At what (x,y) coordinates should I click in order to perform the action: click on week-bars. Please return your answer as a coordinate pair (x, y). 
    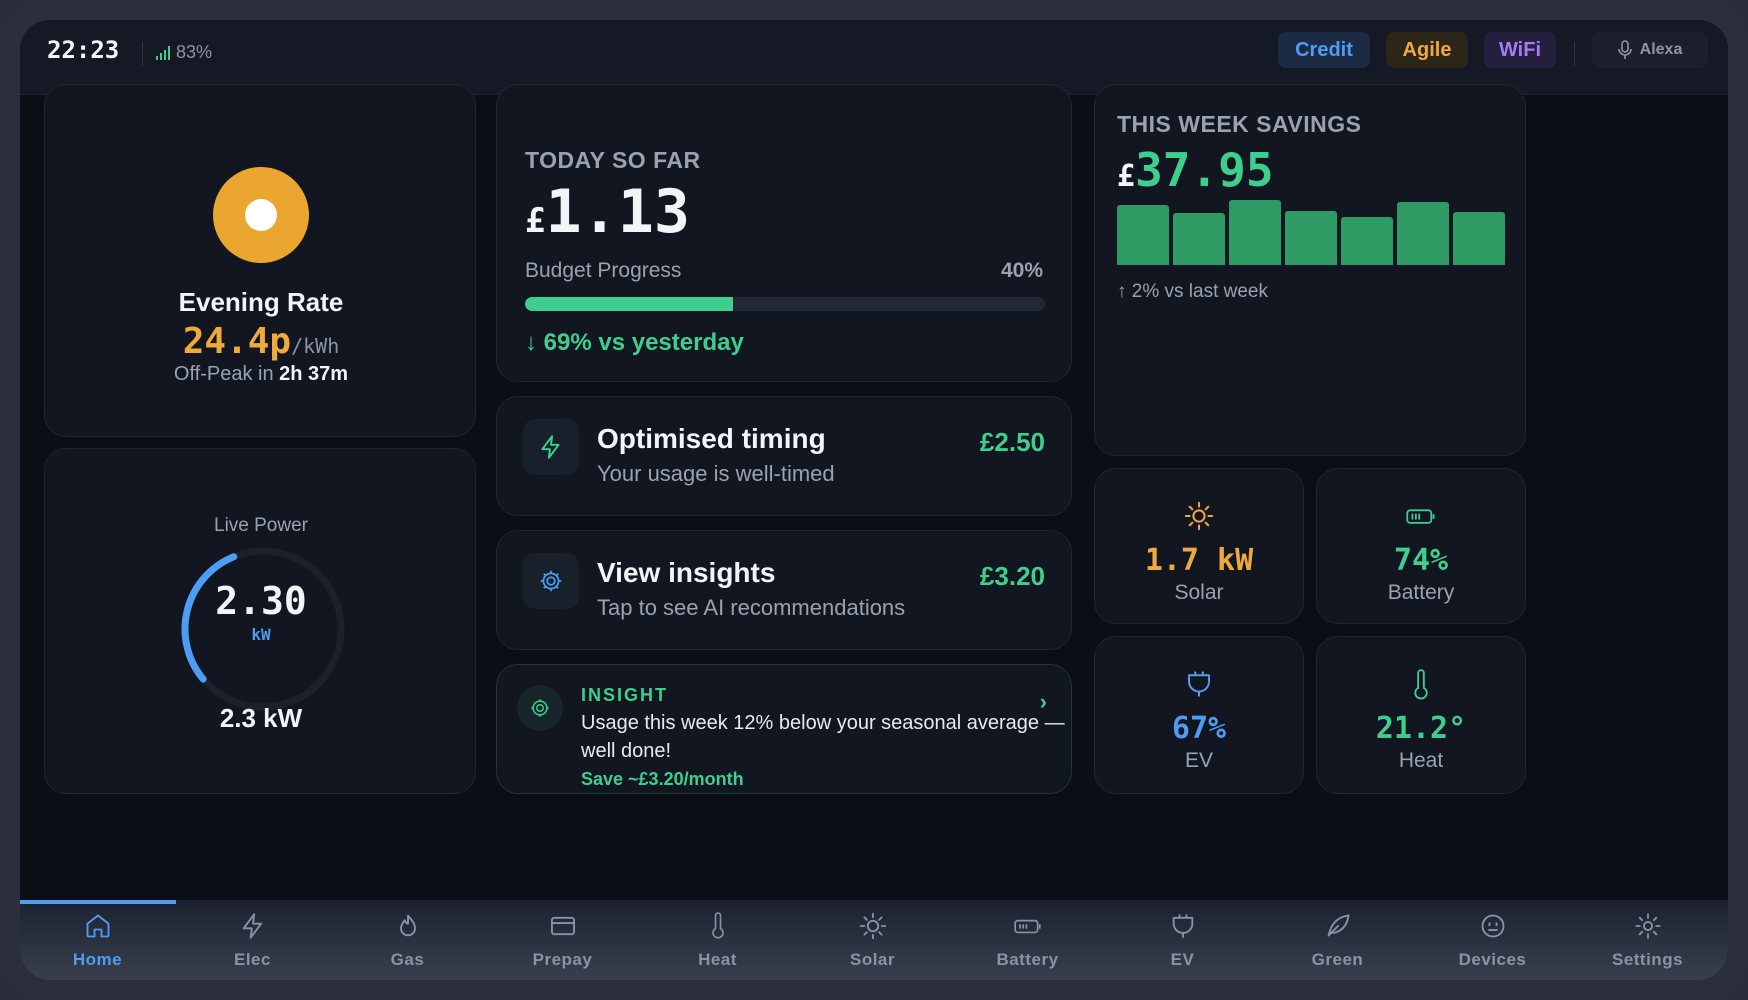
    Looking at the image, I should click on (1313, 231).